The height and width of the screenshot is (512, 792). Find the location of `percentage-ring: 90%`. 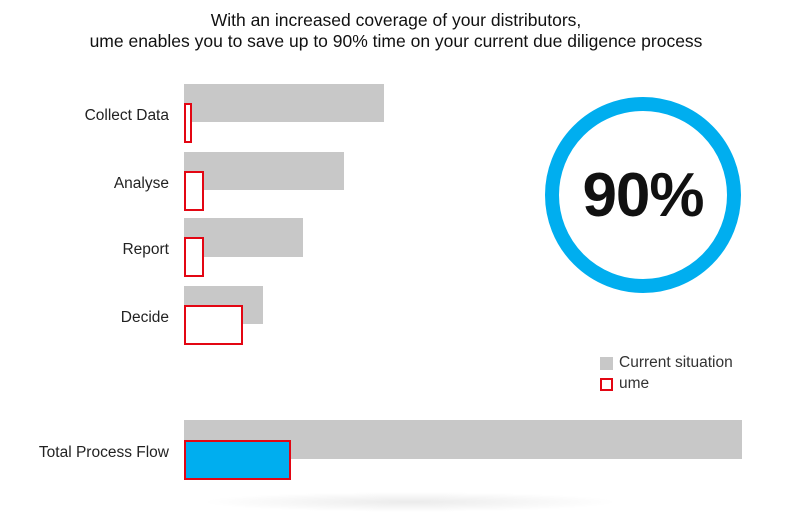

percentage-ring: 90% is located at coordinates (643, 195).